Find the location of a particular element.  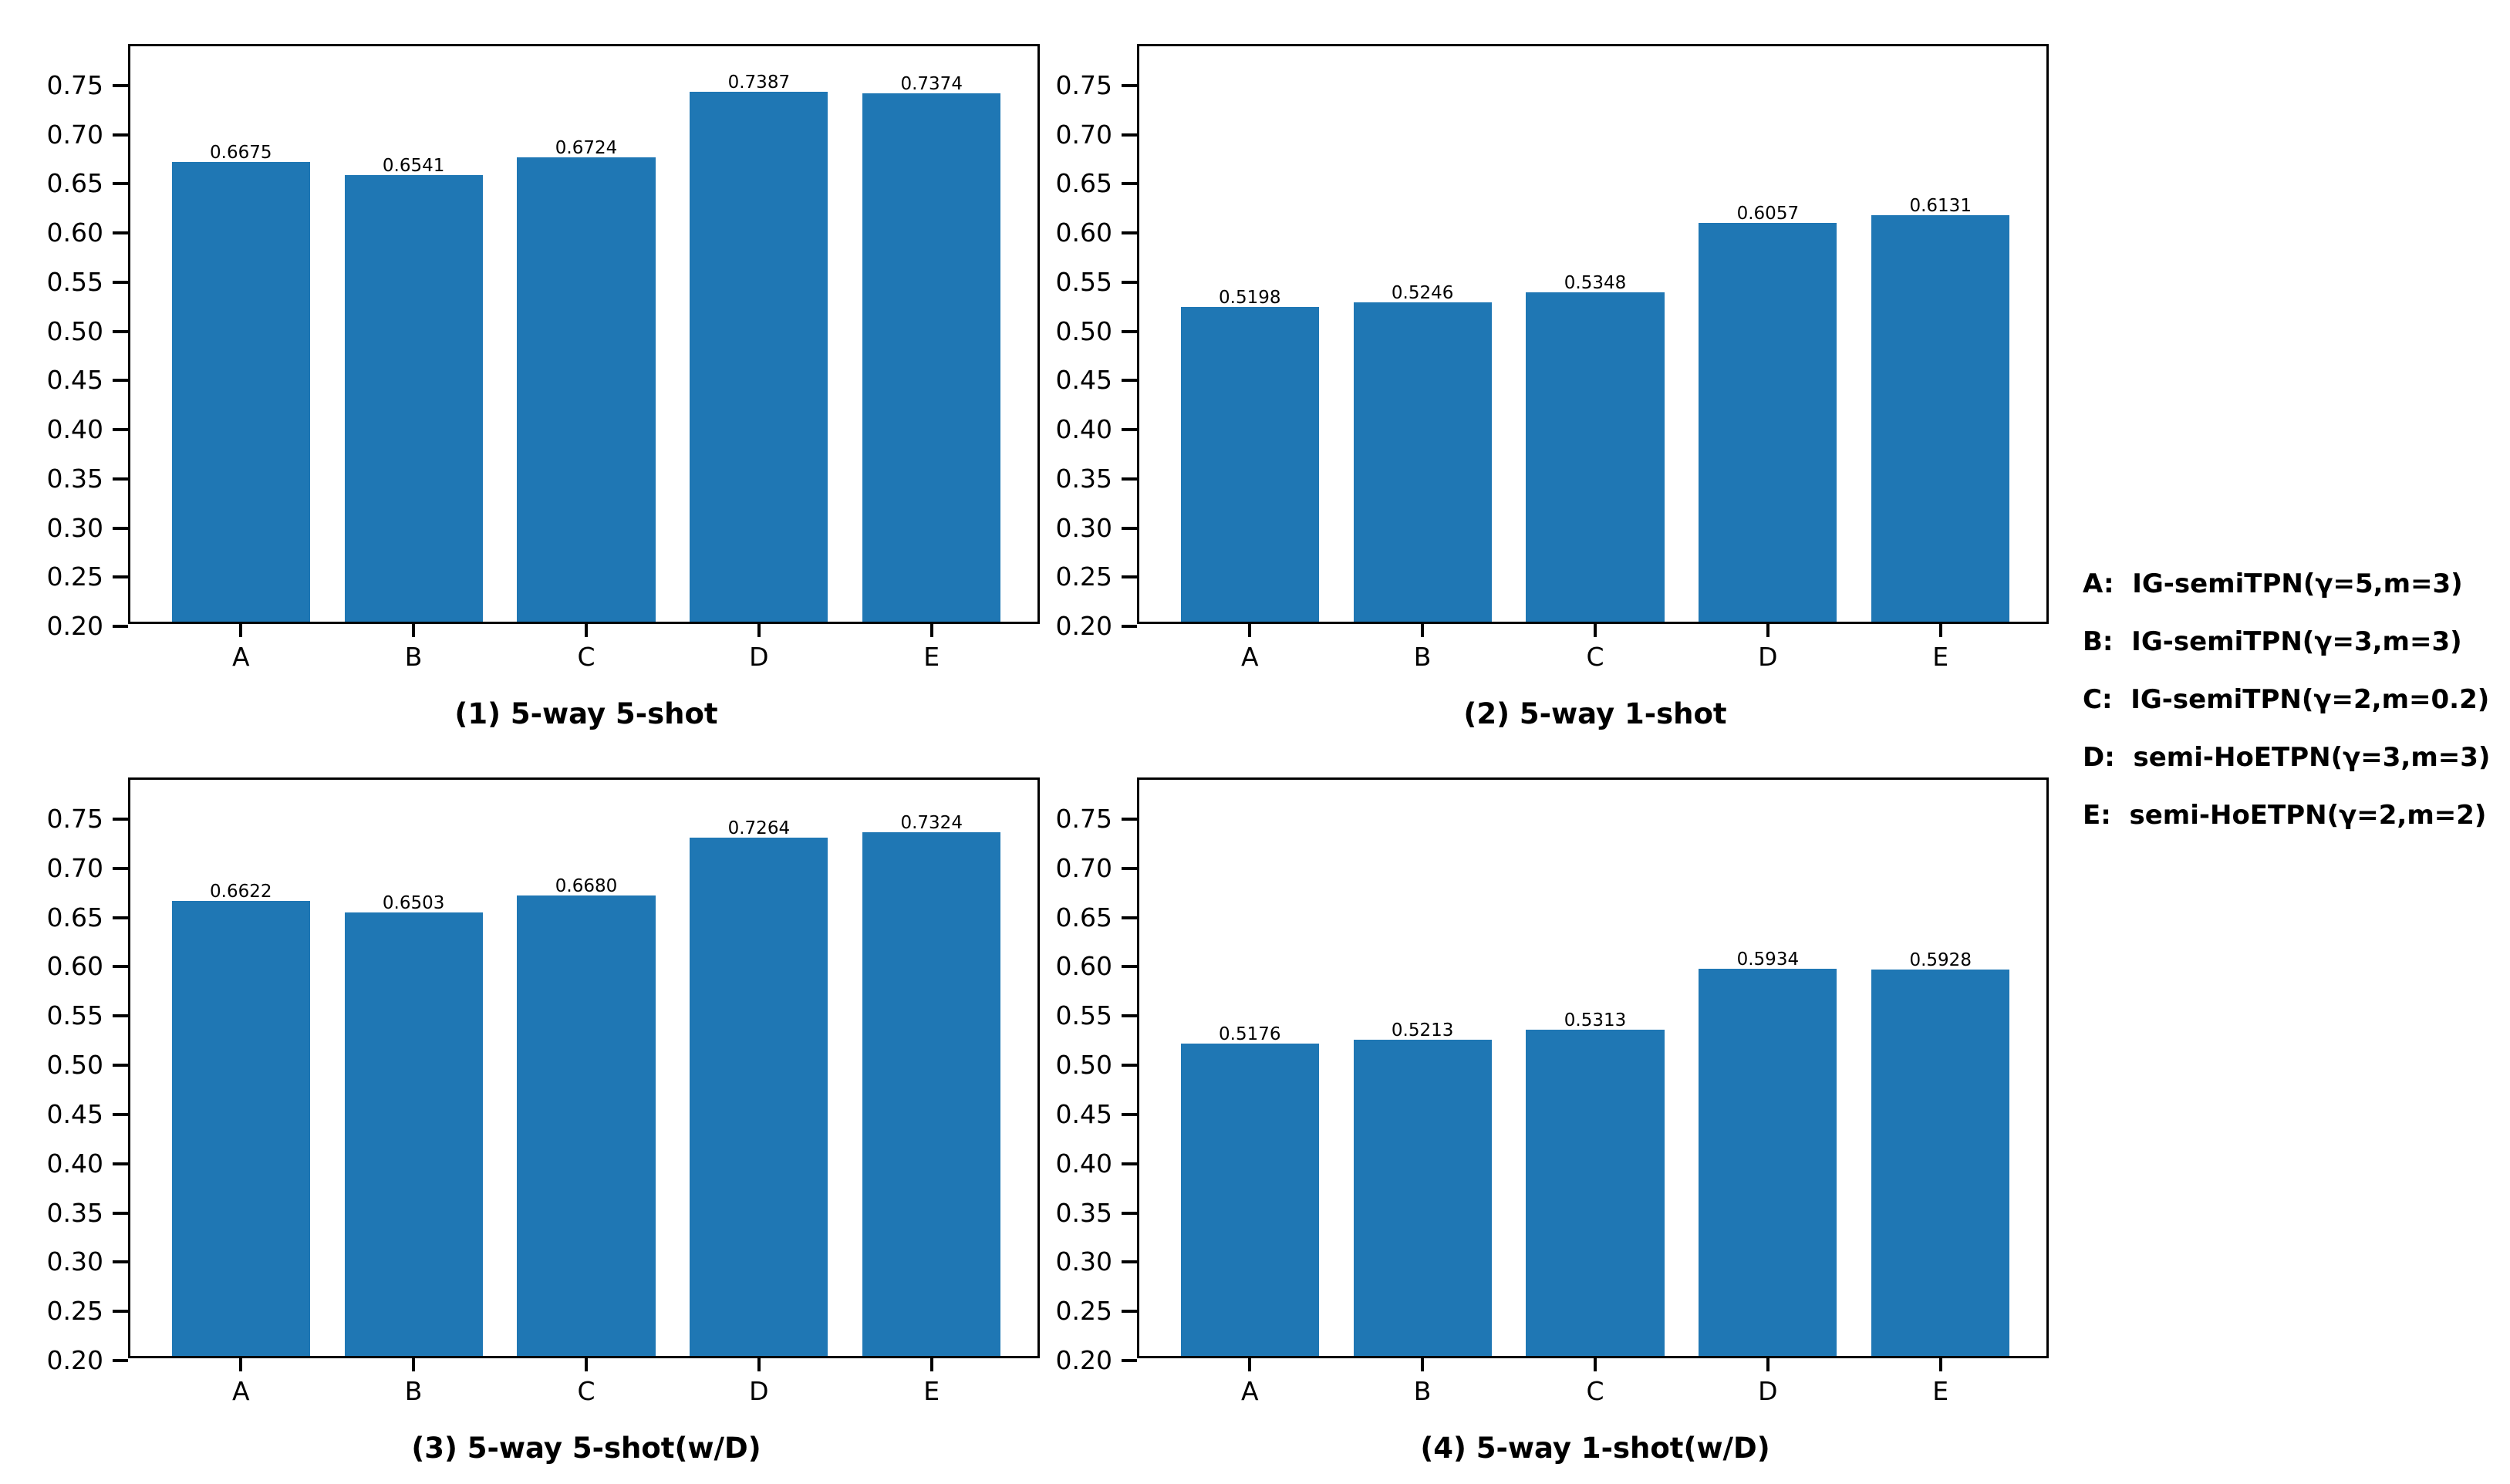

bar-value-label: 0.7387 is located at coordinates (759, 83).